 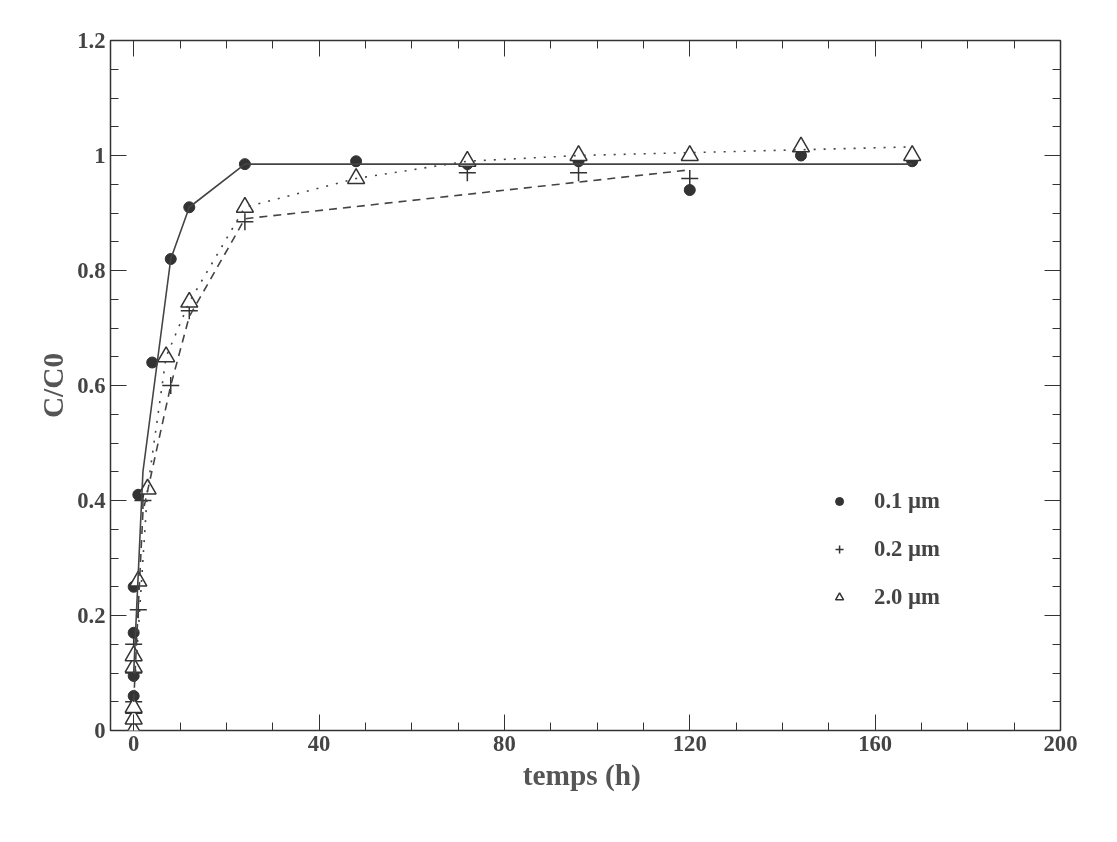 What do you see at coordinates (581, 775) in the screenshot?
I see `x-axis-title: temps (h)` at bounding box center [581, 775].